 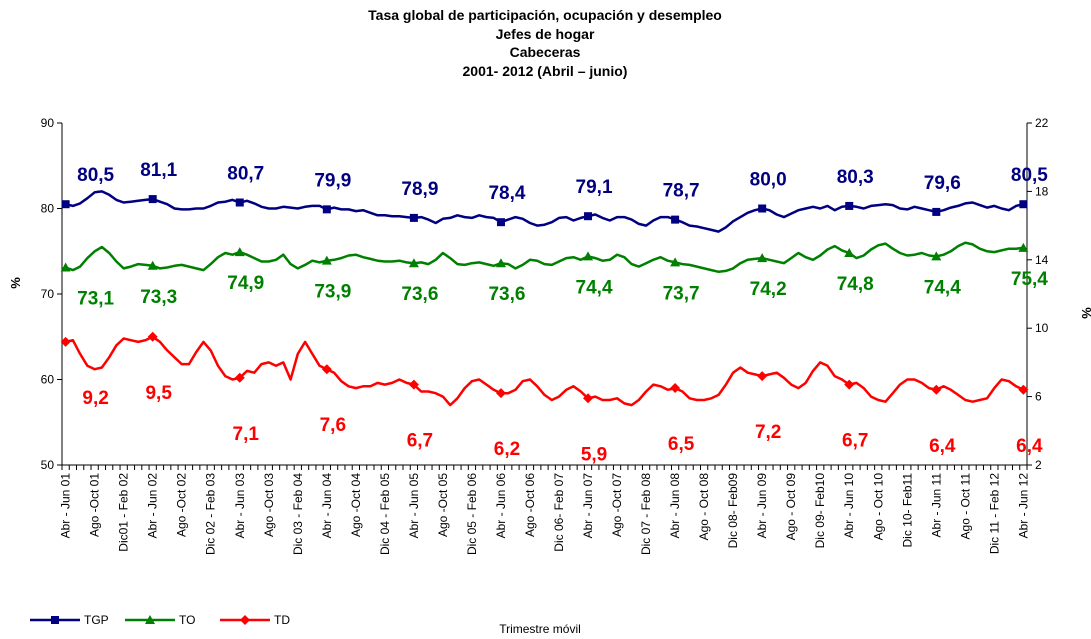 I want to click on data-label: 80,0, so click(x=768, y=180).